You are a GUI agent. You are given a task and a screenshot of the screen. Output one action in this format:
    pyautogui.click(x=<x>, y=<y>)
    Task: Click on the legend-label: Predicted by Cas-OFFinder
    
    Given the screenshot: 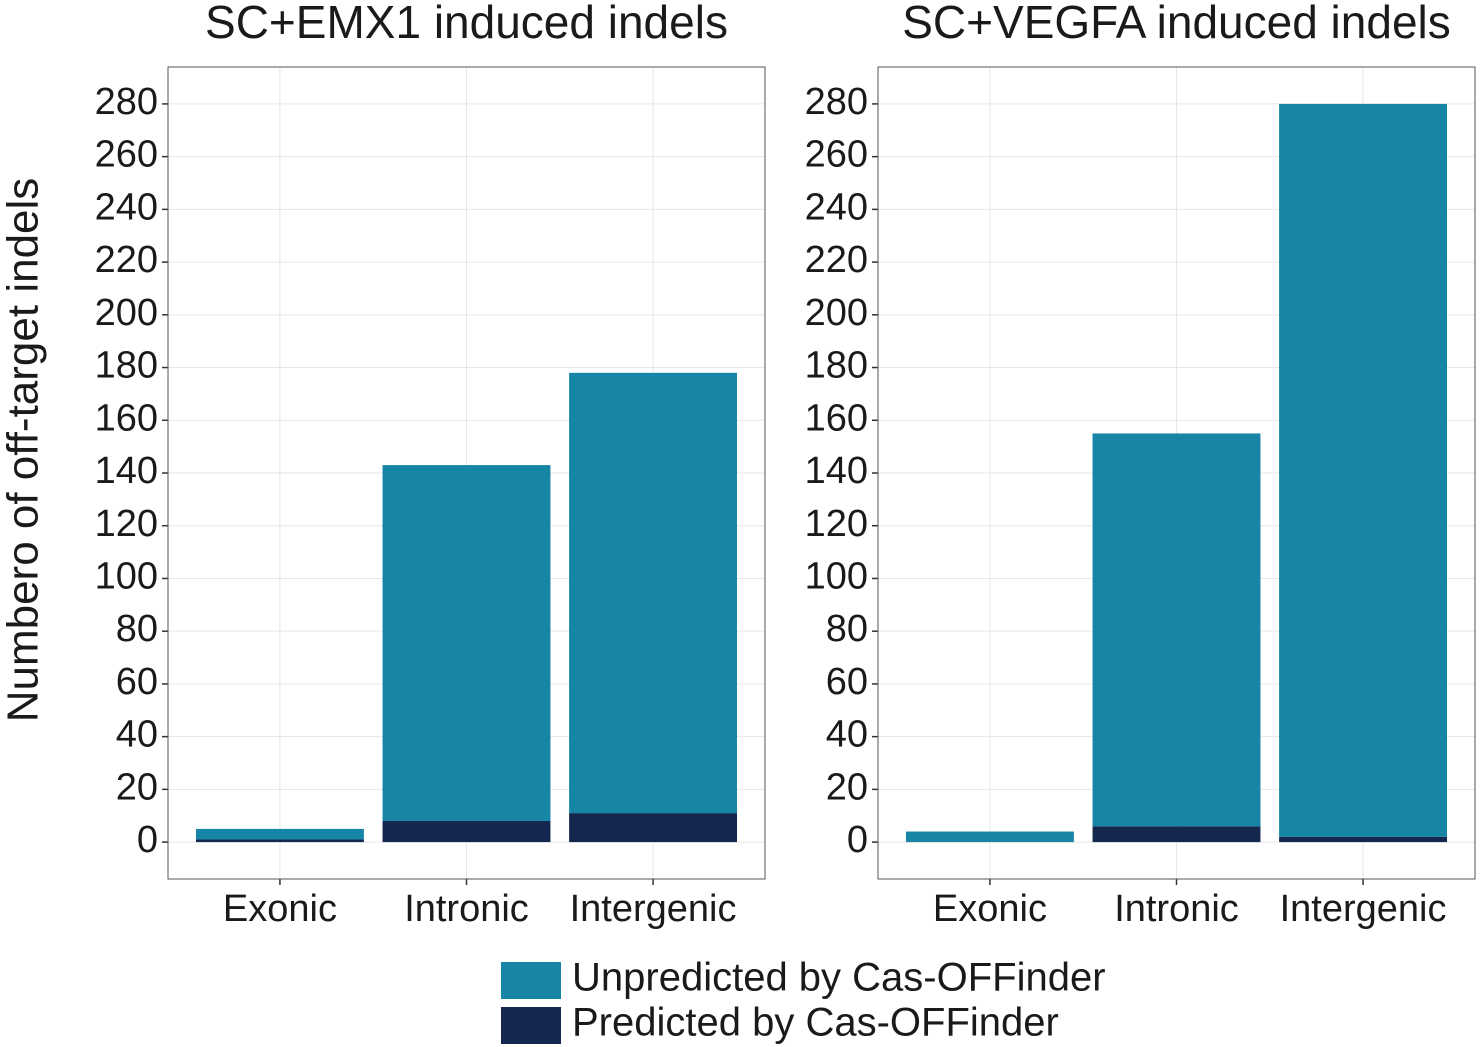 What is the action you would take?
    pyautogui.click(x=815, y=1023)
    